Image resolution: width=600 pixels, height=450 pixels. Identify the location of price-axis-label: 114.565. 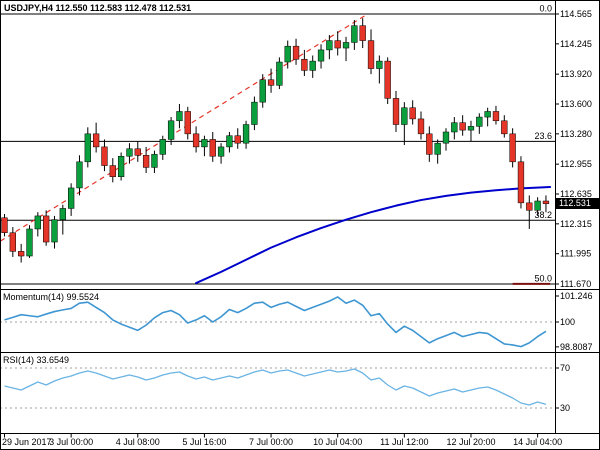
(576, 14).